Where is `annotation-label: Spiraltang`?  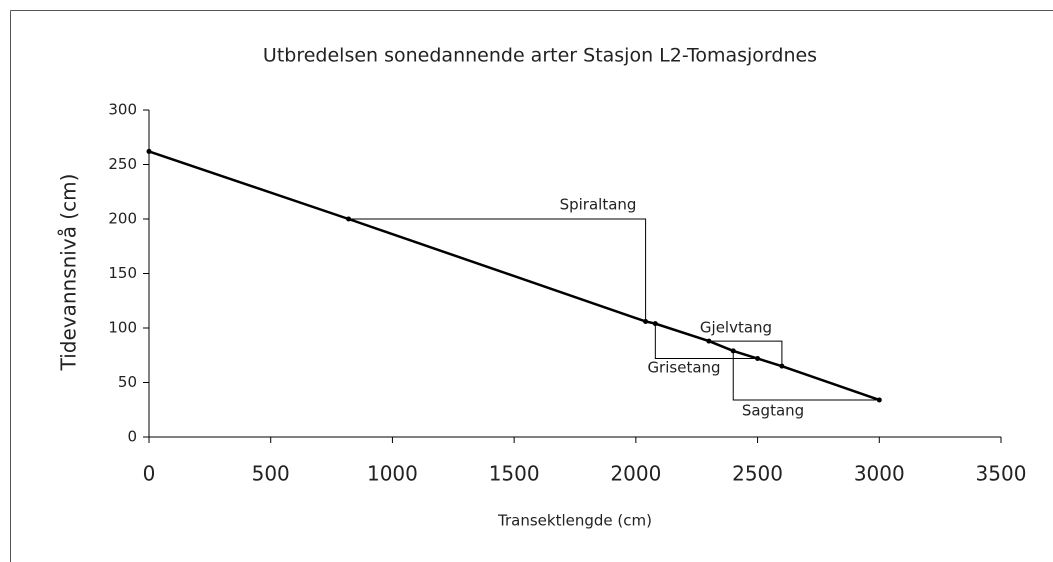 annotation-label: Spiraltang is located at coordinates (598, 205).